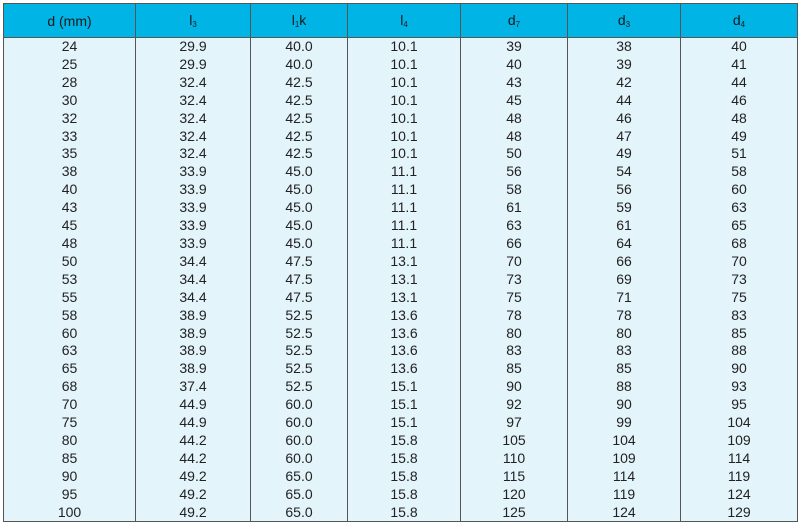  I want to click on table-row: 40 33.9 45.0 11.1 58 56 60, so click(400, 190).